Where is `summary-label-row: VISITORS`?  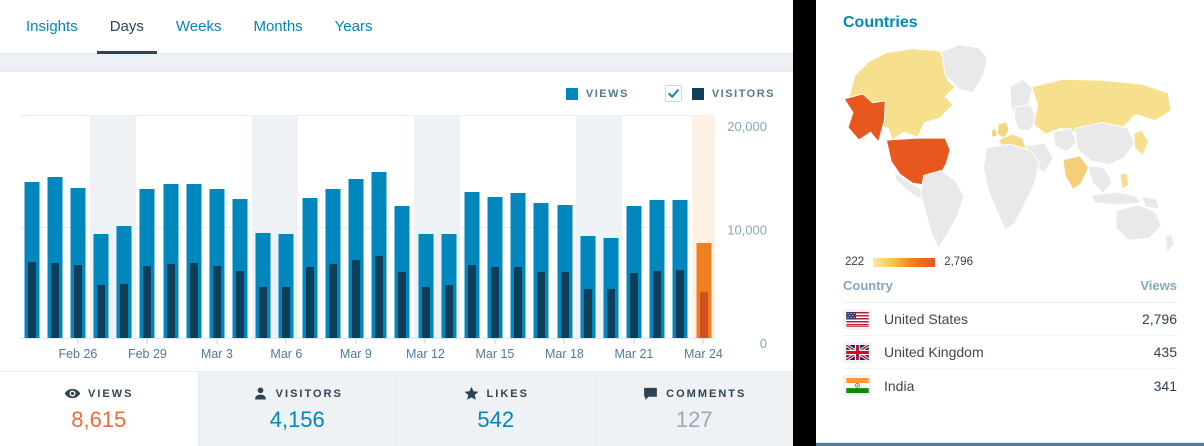 summary-label-row: VISITORS is located at coordinates (298, 393).